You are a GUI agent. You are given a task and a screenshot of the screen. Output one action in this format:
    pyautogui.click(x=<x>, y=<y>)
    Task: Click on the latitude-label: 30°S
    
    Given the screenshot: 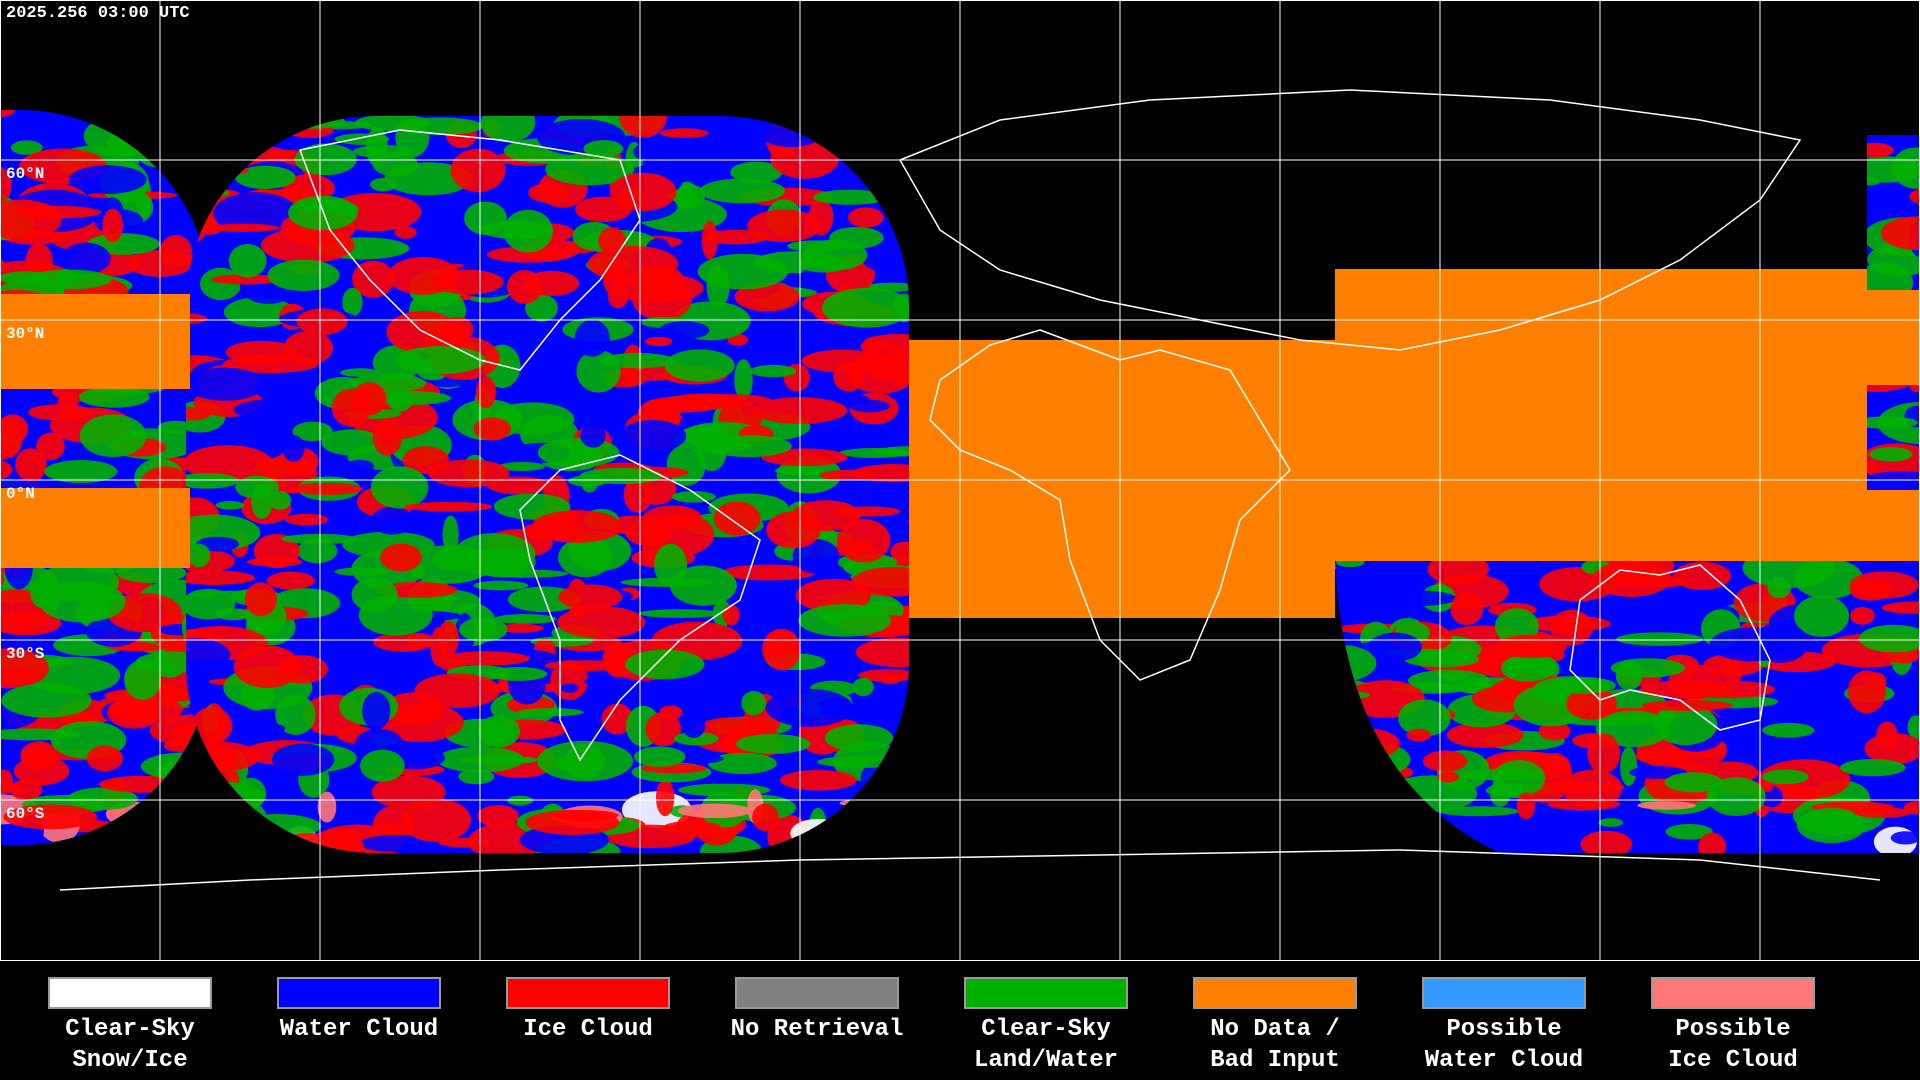 What is the action you would take?
    pyautogui.click(x=25, y=654)
    